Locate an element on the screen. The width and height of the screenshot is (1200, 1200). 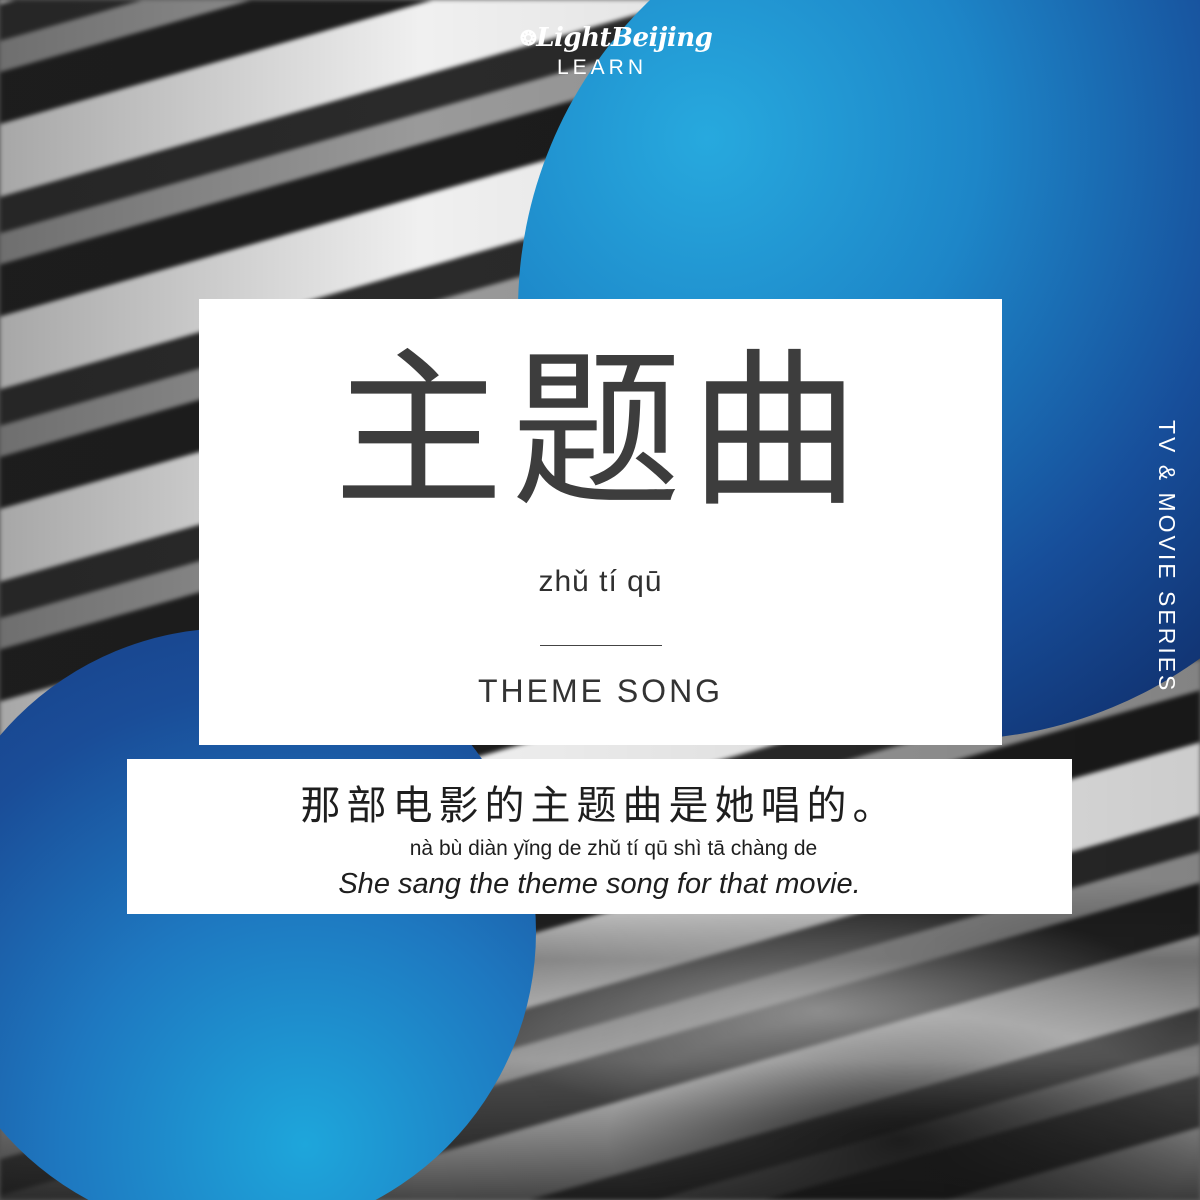
word-hanzi: 主题曲 is located at coordinates (600, 432).